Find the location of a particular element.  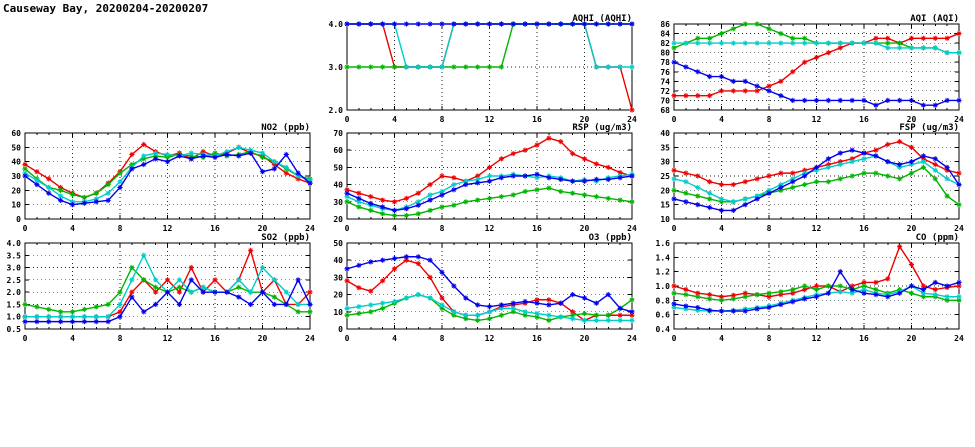

svg-text: 0.8 is located at coordinates (663, 300).